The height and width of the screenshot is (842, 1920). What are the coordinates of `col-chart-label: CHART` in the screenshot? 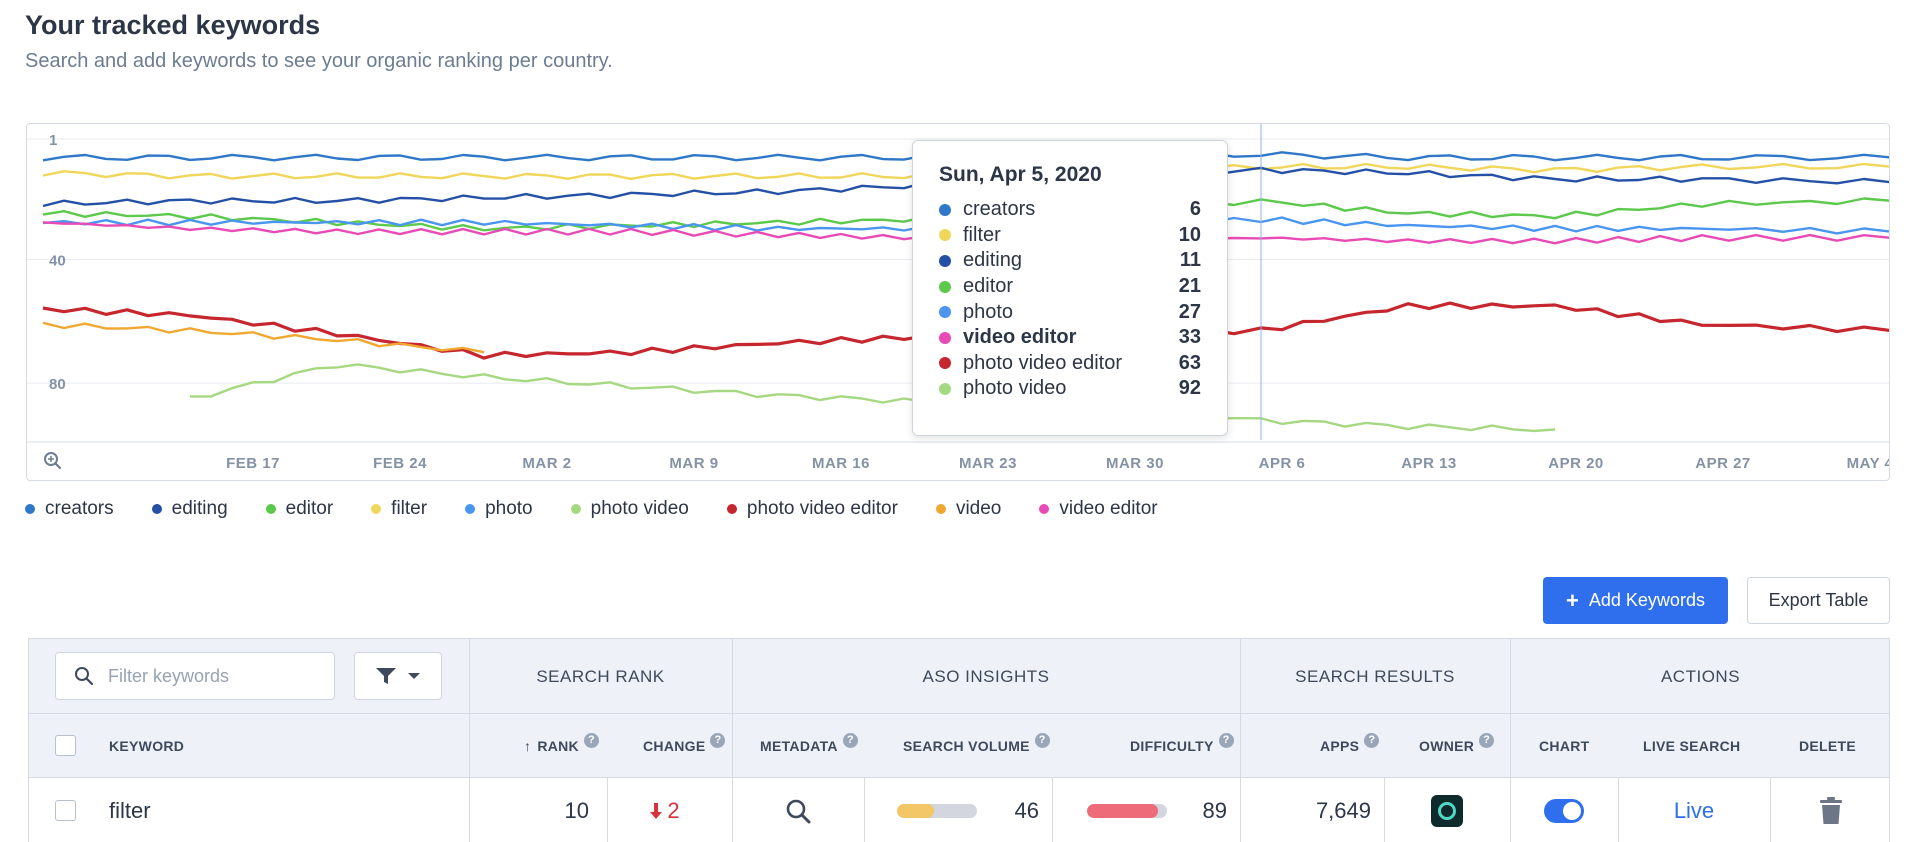 It's located at (1564, 746).